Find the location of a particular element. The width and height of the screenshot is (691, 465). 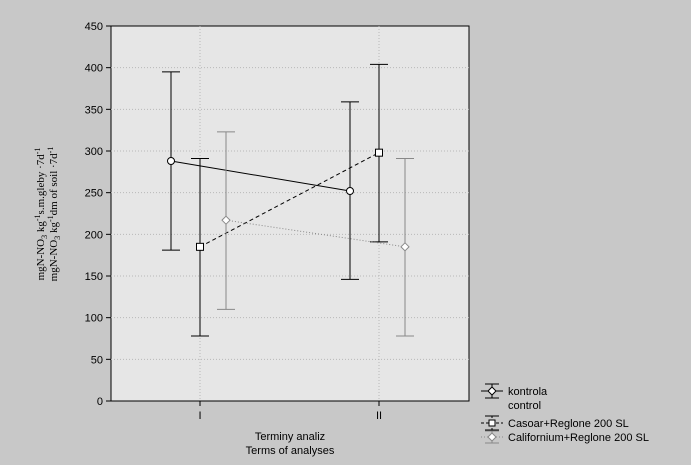

x-axis-title-line1: Terminy analiz is located at coordinates (290, 437).